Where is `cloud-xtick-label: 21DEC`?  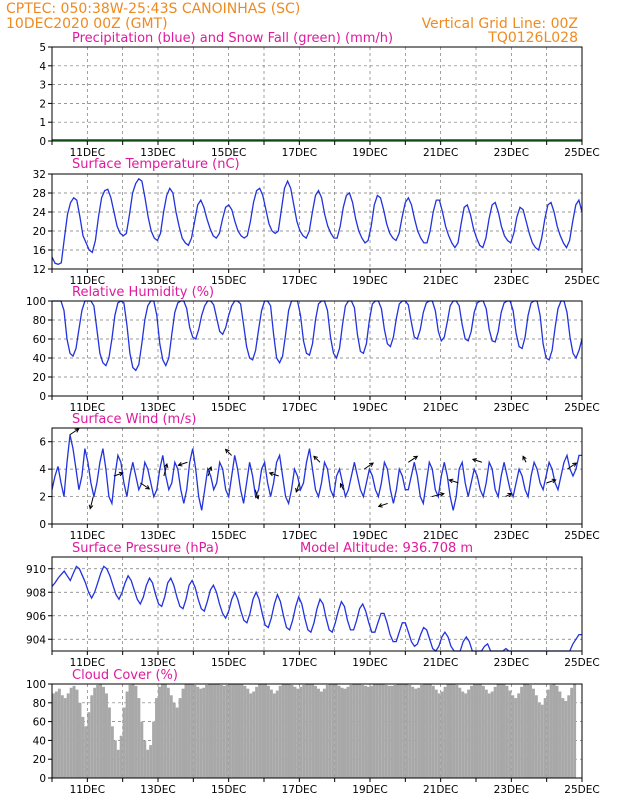 cloud-xtick-label: 21DEC is located at coordinates (440, 790).